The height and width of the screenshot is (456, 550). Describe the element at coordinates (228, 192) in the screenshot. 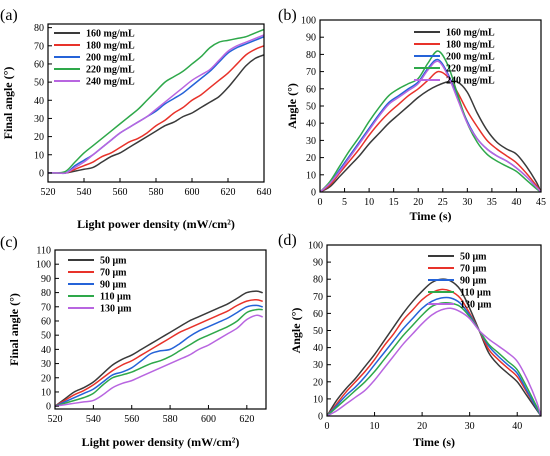

I see `x-tick-label: 620` at that location.